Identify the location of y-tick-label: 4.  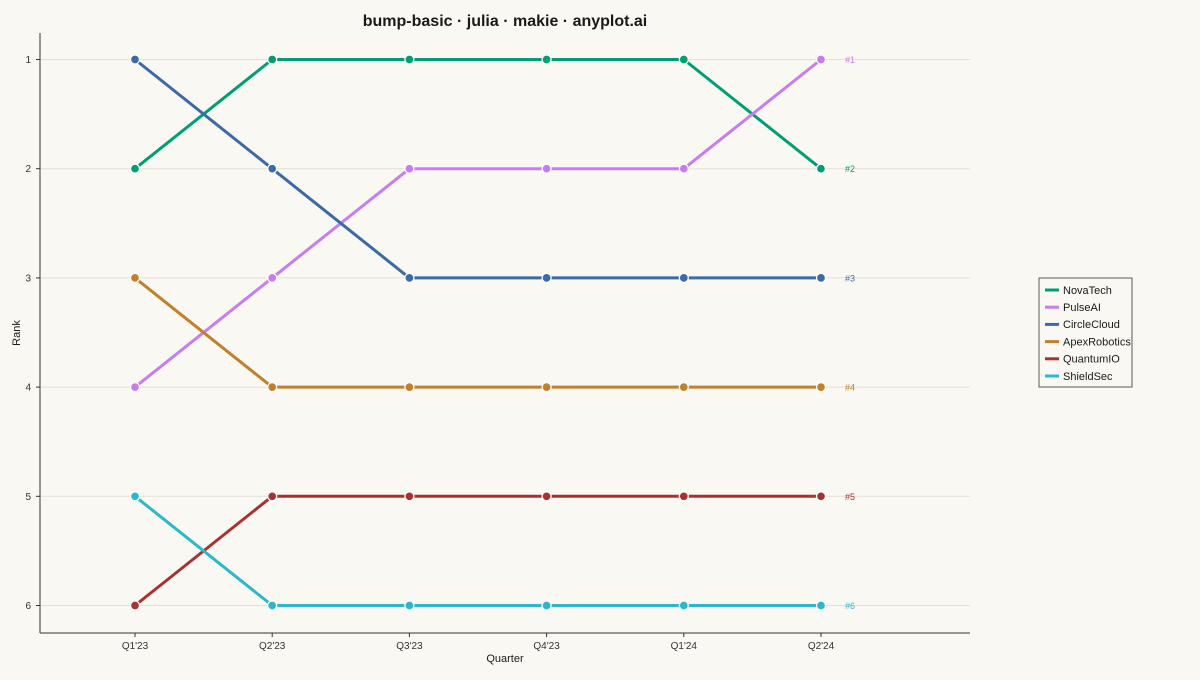
(28, 388).